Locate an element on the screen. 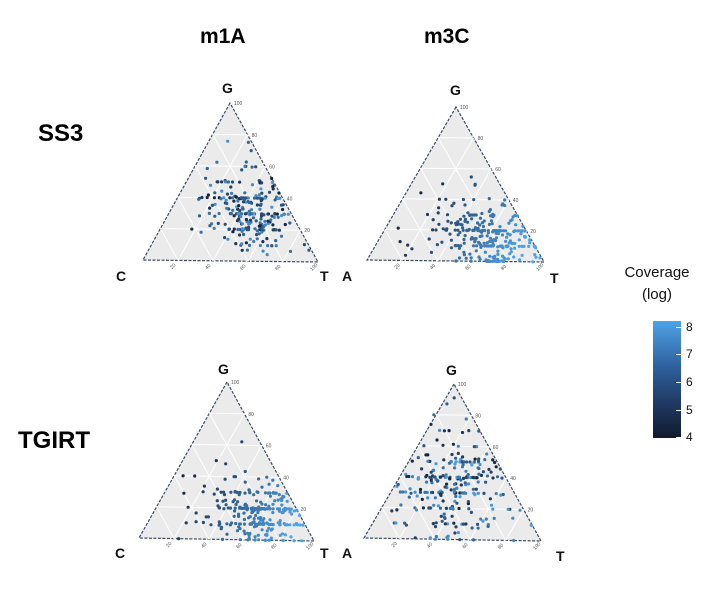  grid-line is located at coordinates (291, 245).